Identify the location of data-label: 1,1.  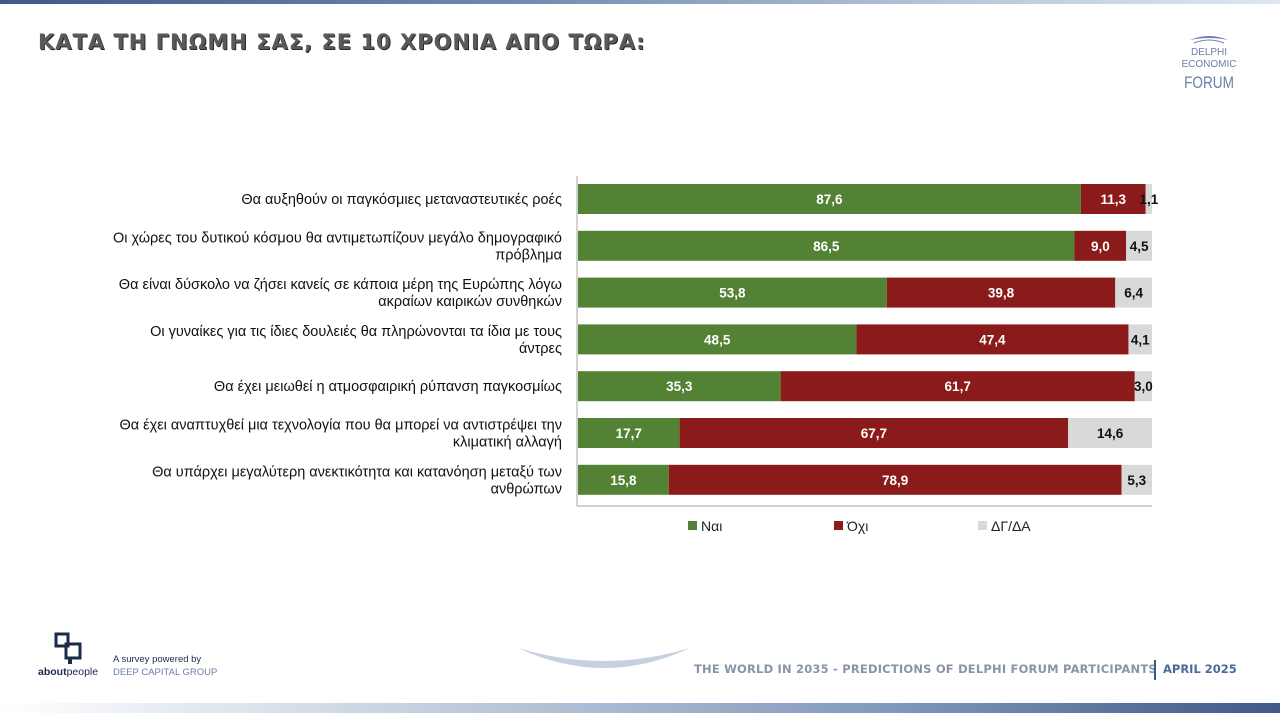
(1148, 199).